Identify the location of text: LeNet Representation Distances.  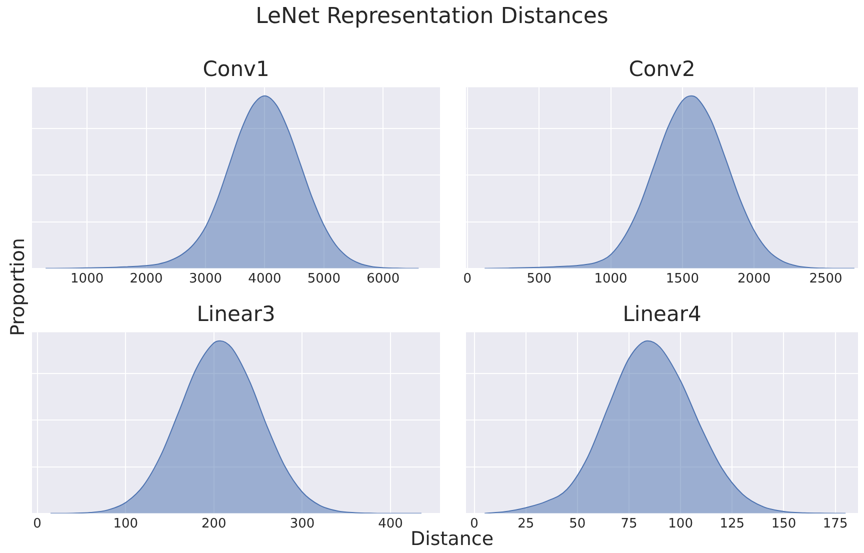
(432, 16).